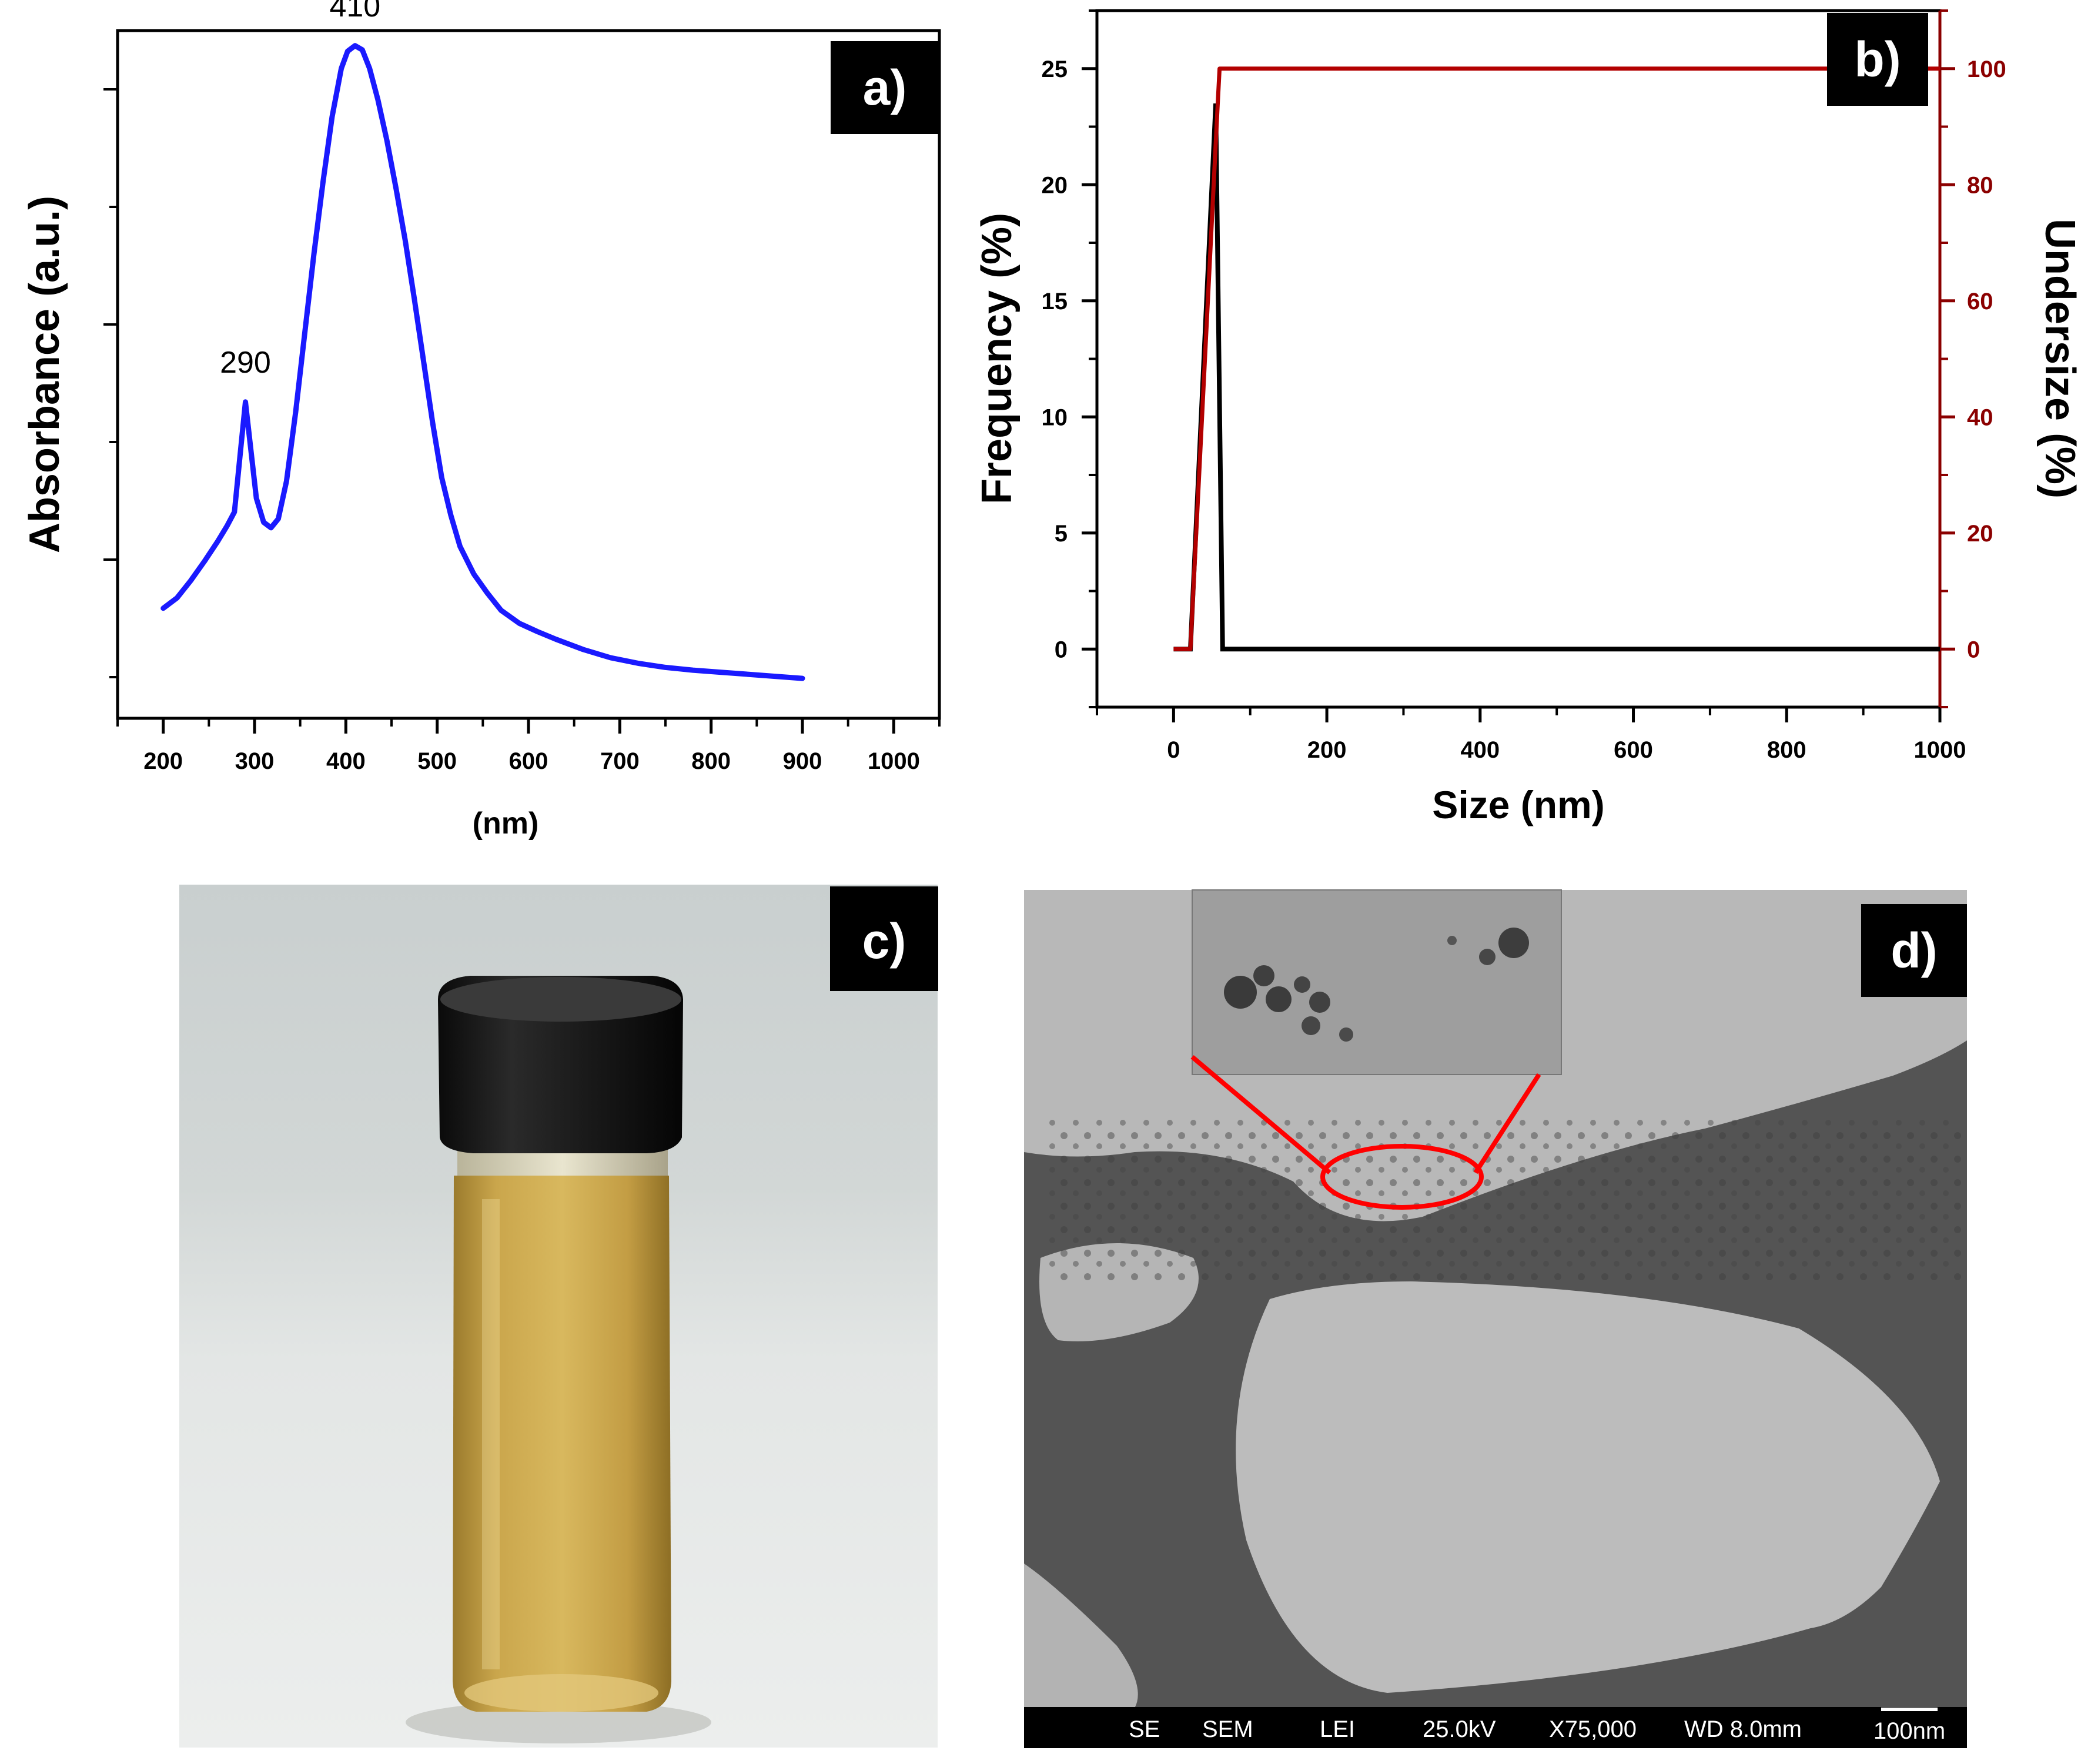  Describe the element at coordinates (163, 761) in the screenshot. I see `panel-a-x-tick-label: 200` at that location.